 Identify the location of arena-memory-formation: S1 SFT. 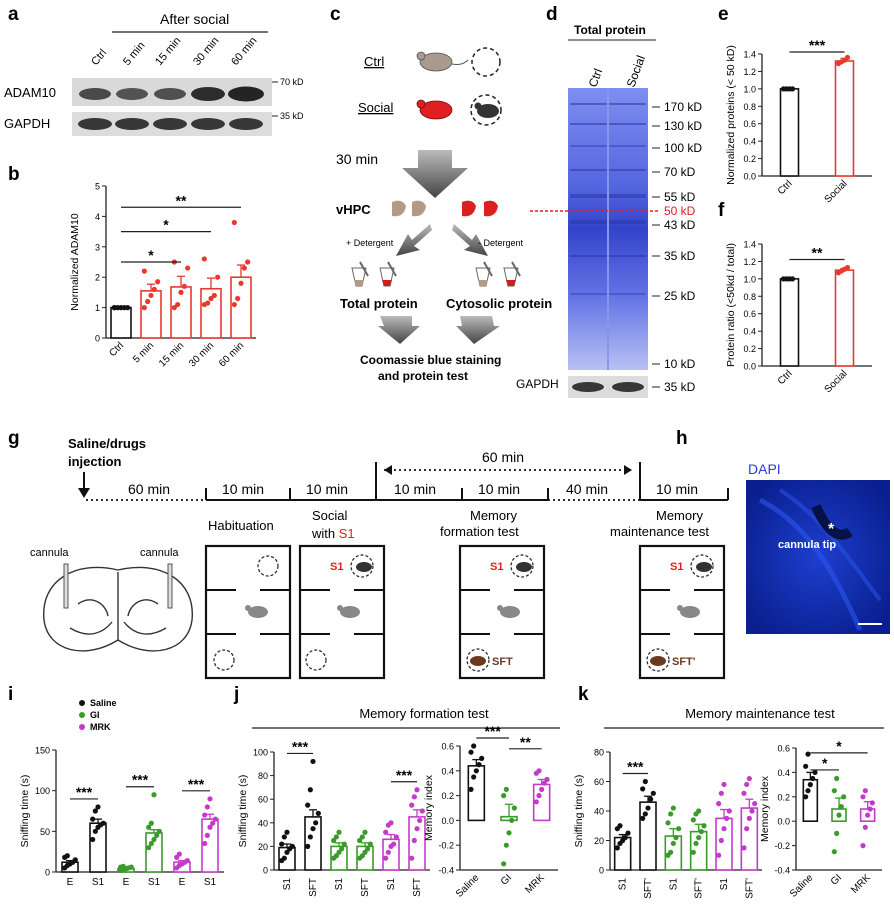
(502, 612).